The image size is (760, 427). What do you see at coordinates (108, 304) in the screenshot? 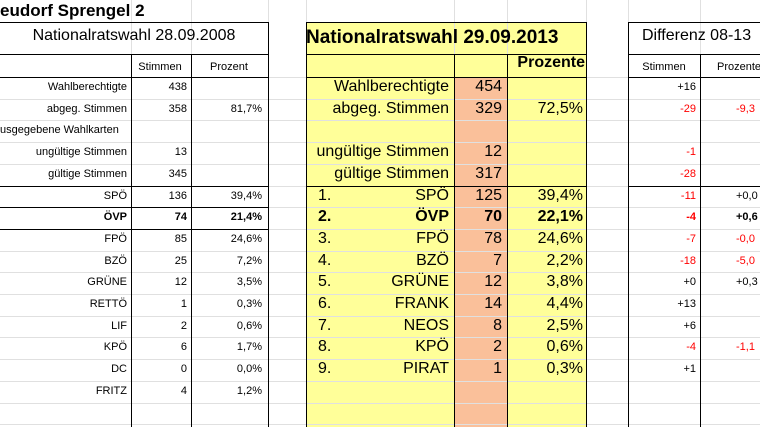
I see `left-row-label: RETTÖ` at bounding box center [108, 304].